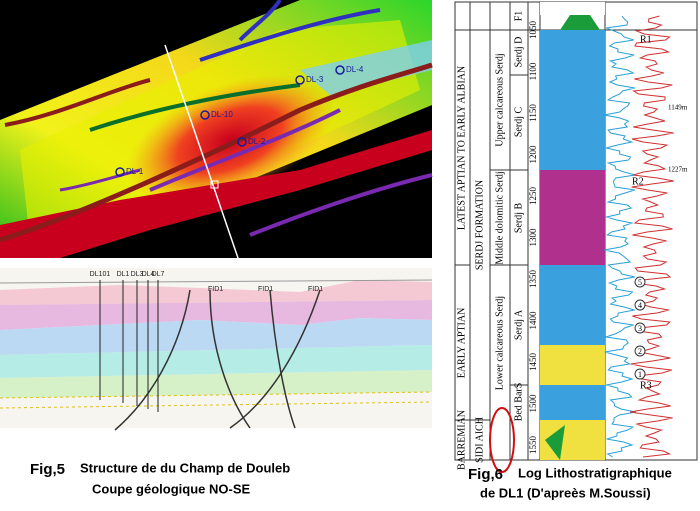 The image size is (700, 511). I want to click on marker-label: 3, so click(640, 328).